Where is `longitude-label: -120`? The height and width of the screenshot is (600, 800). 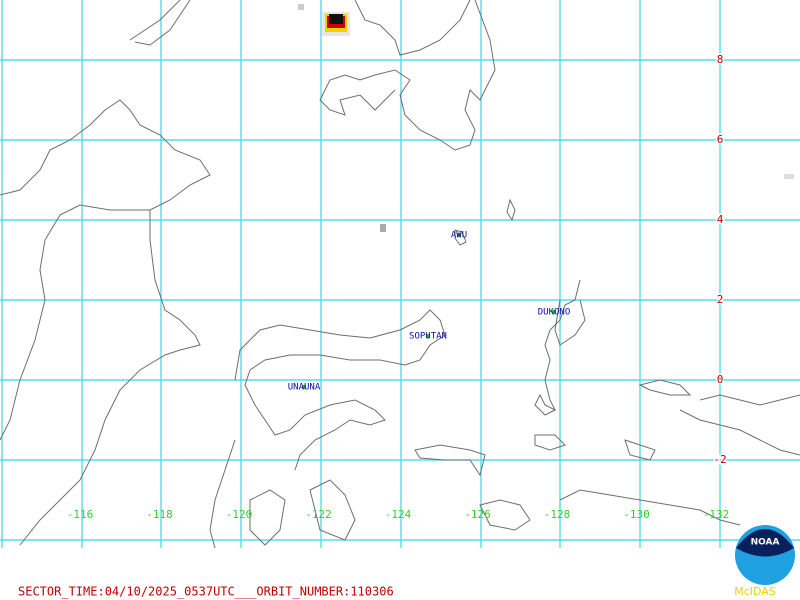
longitude-label: -120 is located at coordinates (239, 514).